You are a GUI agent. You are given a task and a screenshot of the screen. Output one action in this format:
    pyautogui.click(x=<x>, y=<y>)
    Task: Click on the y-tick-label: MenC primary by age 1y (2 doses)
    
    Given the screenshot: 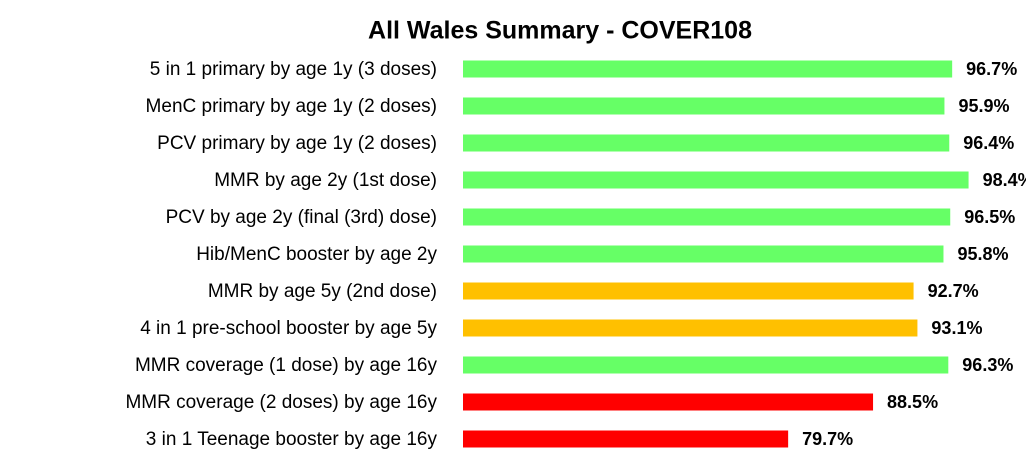 What is the action you would take?
    pyautogui.click(x=291, y=106)
    